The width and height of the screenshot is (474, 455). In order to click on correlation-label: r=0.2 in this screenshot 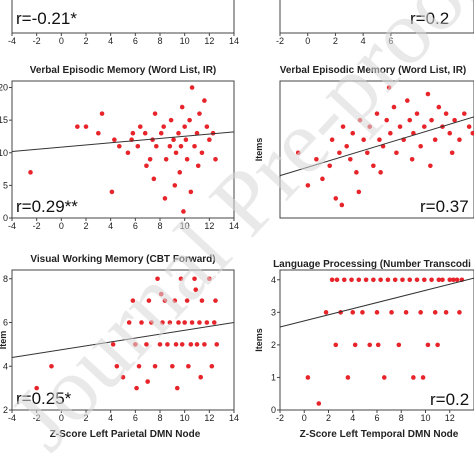, I will do `click(429, 18)`.